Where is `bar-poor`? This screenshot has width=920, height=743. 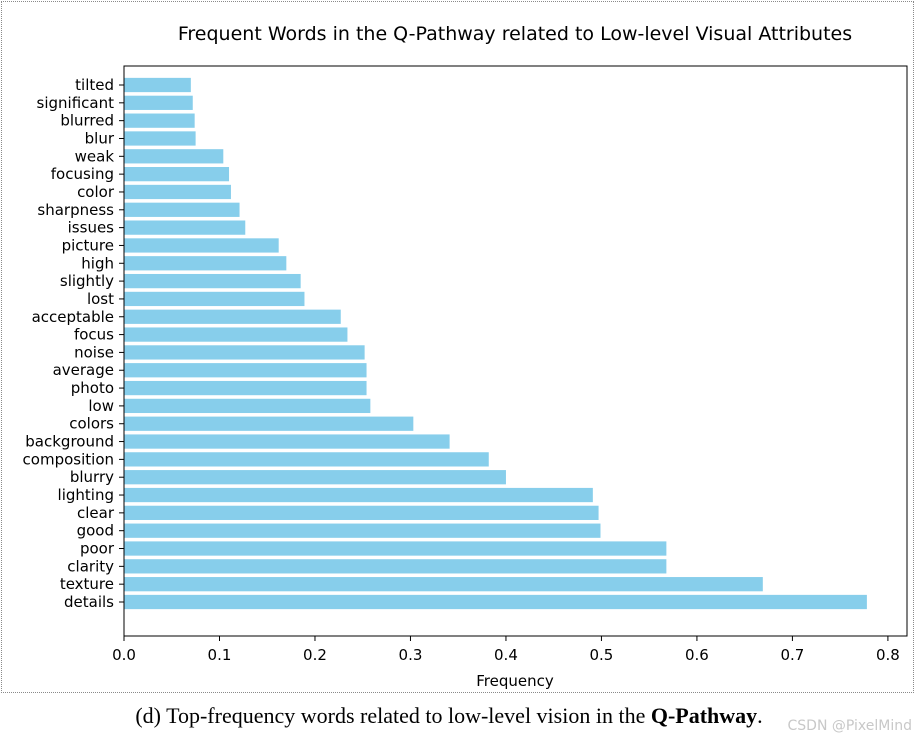
bar-poor is located at coordinates (395, 548).